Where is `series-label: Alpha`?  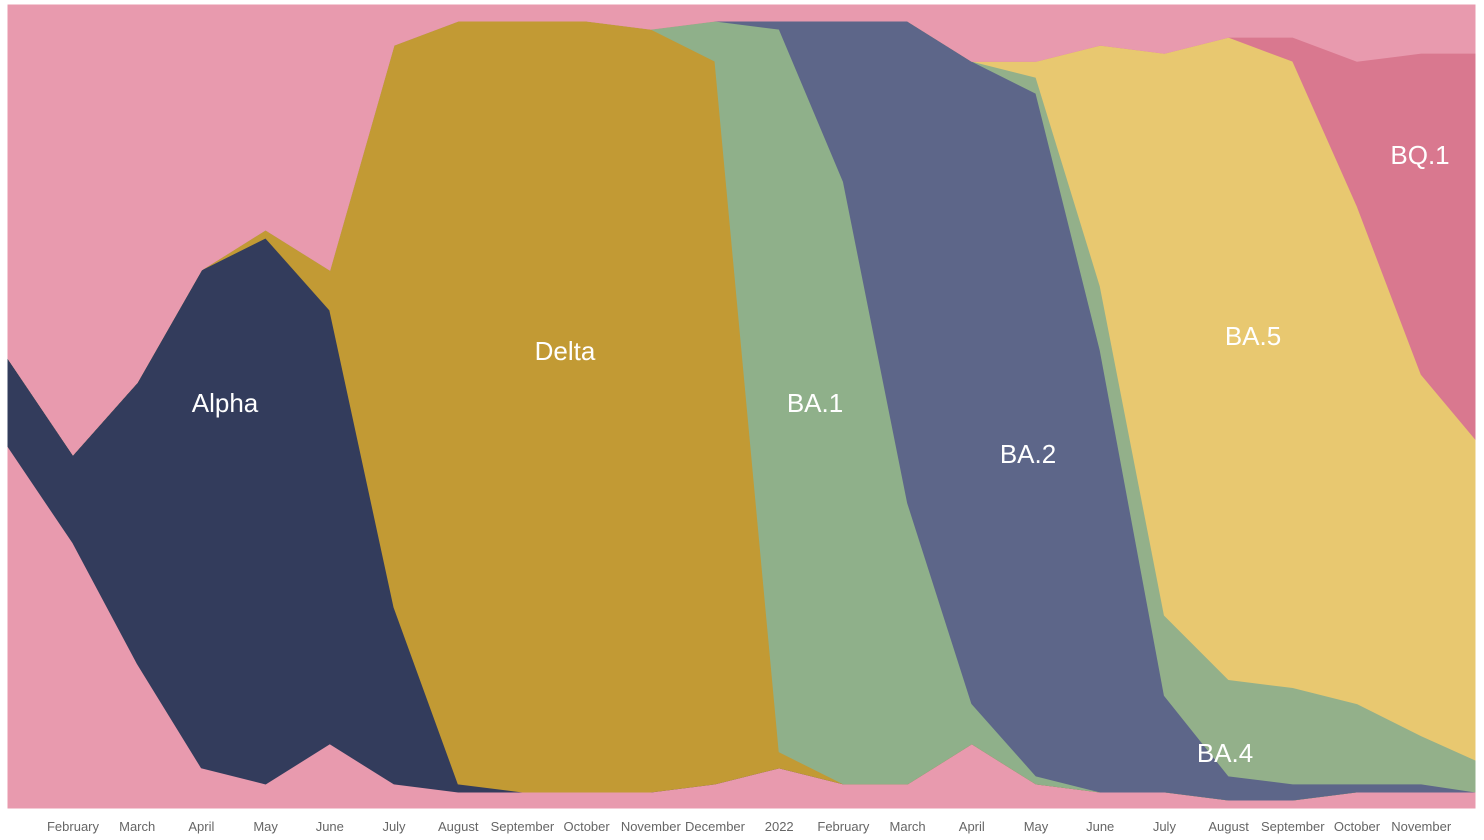 series-label: Alpha is located at coordinates (225, 403).